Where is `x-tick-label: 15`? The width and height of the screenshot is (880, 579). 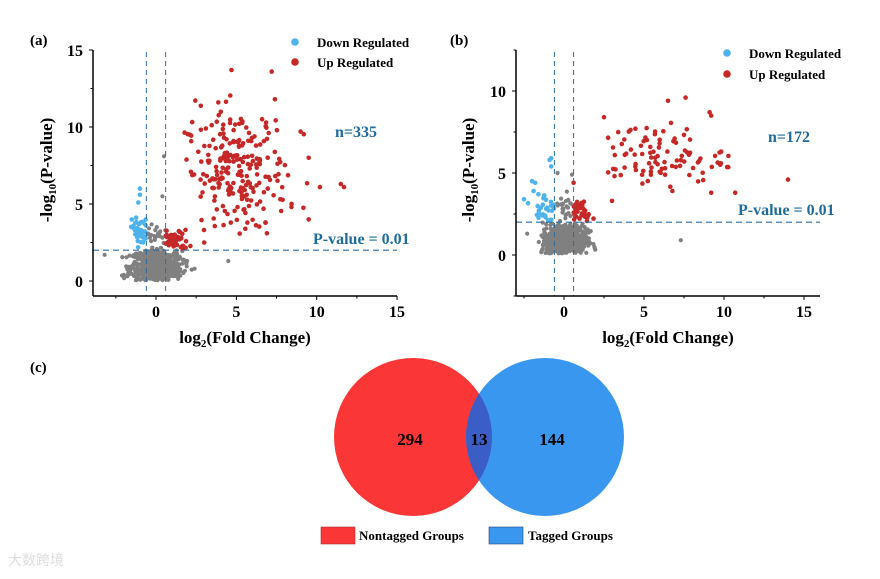 x-tick-label: 15 is located at coordinates (804, 312).